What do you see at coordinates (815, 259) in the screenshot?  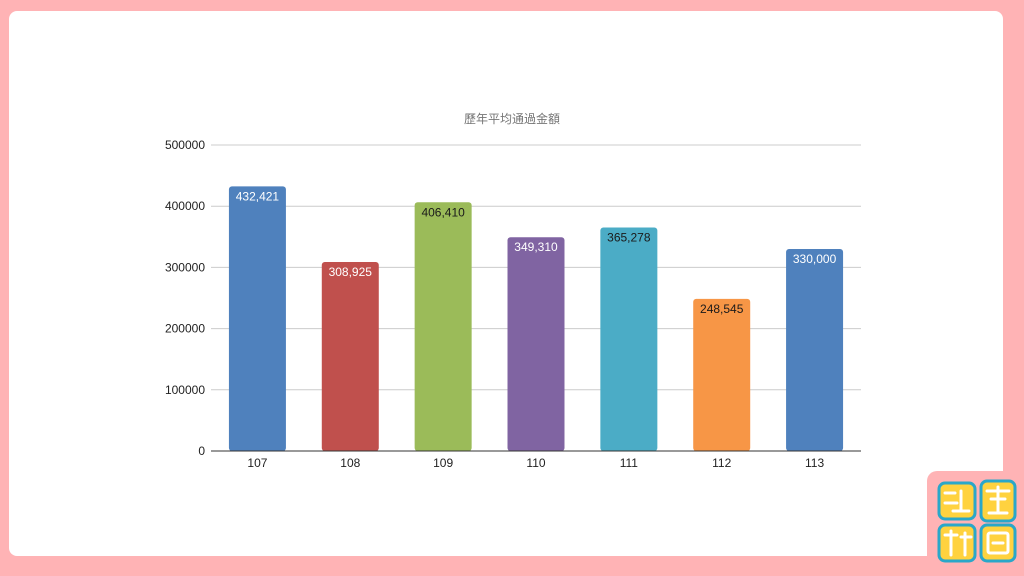 I see `data-label: 330,000` at bounding box center [815, 259].